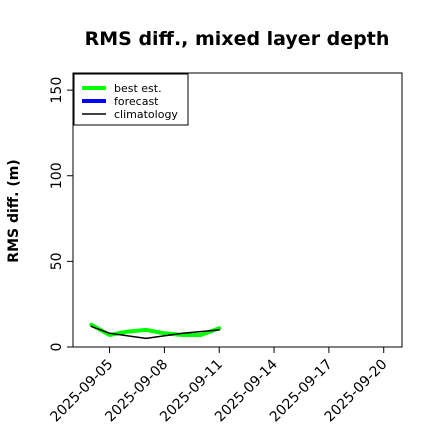 The width and height of the screenshot is (440, 440). Describe the element at coordinates (61, 214) in the screenshot. I see `y-axis: 0 50 100 150` at that location.